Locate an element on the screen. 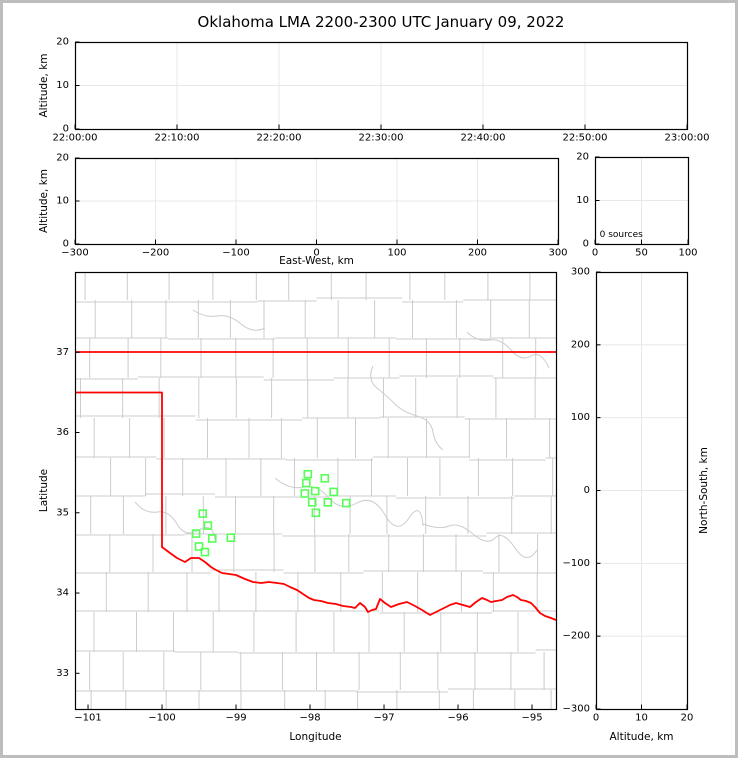  x-tick-label: −200 is located at coordinates (155, 252).